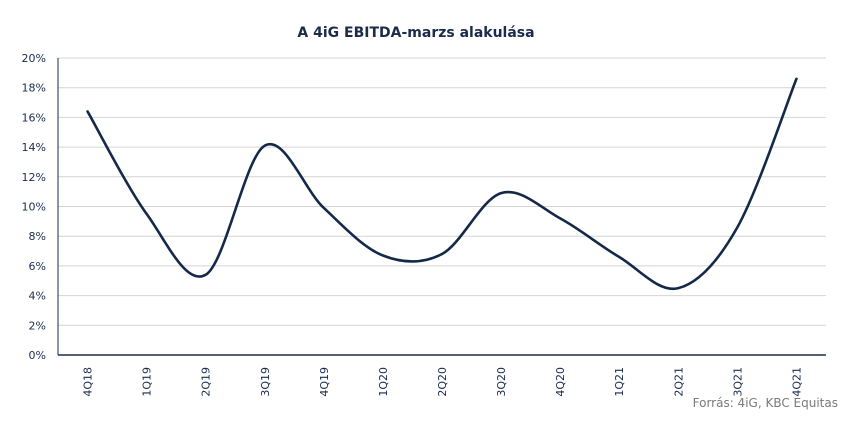  I want to click on x-tick-label: 3Q20, so click(501, 382).